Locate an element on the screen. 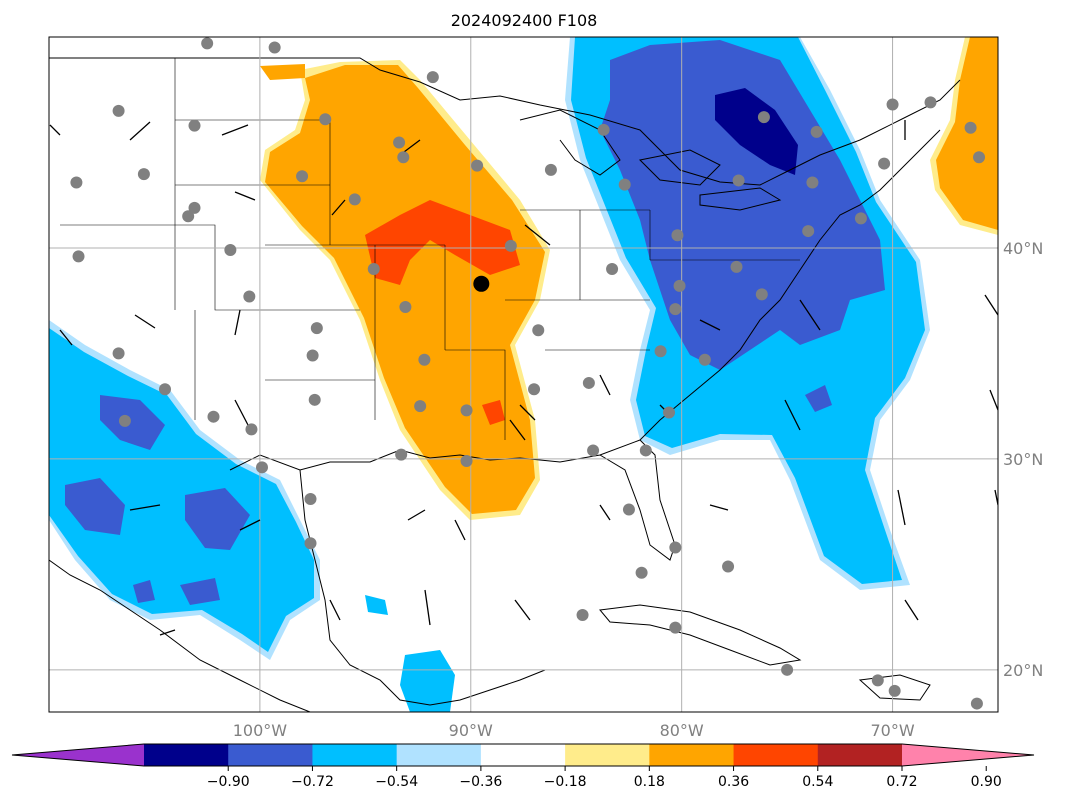 This screenshot has height=805, width=1069. mexico-east-coast is located at coordinates (422, 587).